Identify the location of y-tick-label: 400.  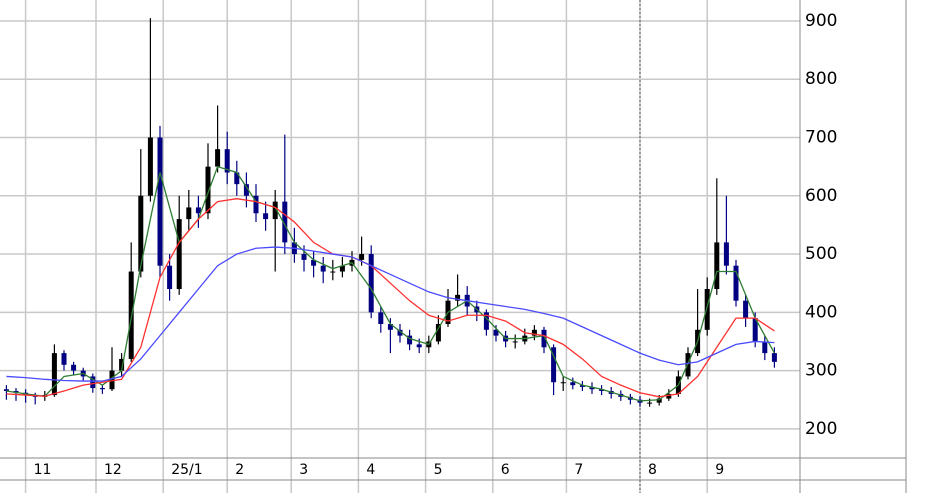
(821, 312).